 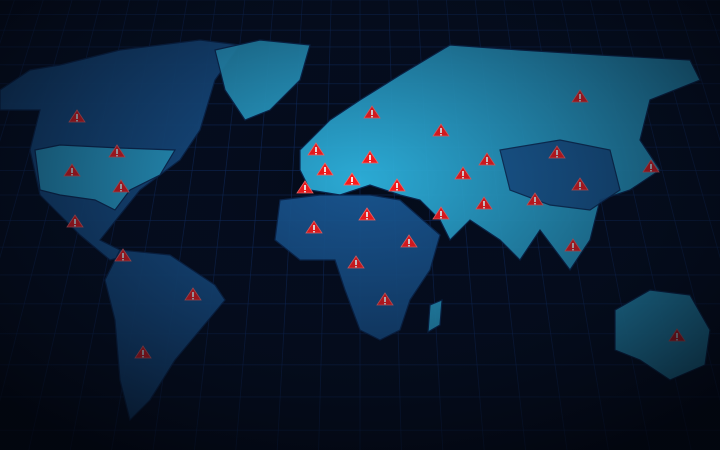 I want to click on continent-madagascar, so click(x=435, y=316).